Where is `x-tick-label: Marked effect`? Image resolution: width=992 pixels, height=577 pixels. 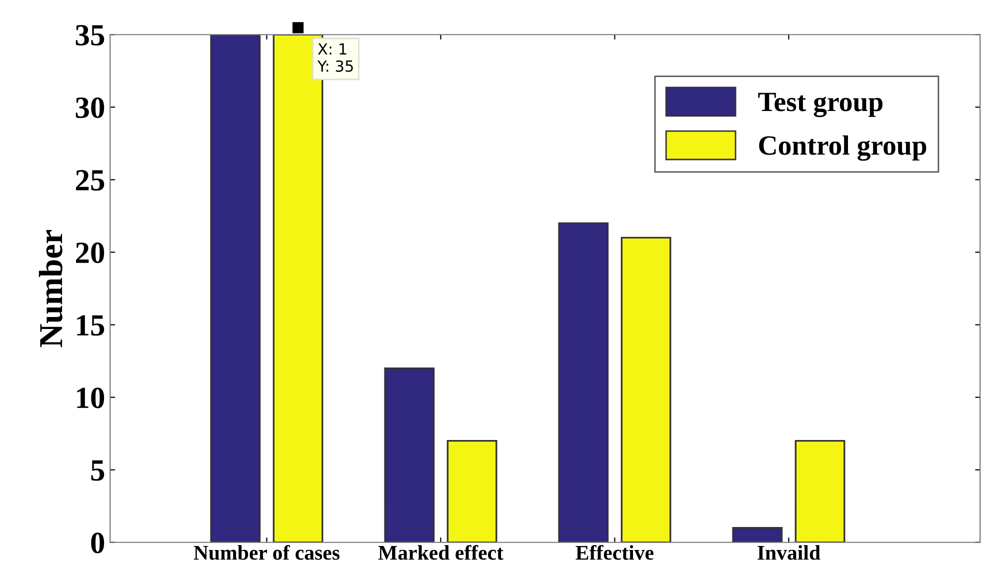
x-tick-label: Marked effect is located at coordinates (441, 552).